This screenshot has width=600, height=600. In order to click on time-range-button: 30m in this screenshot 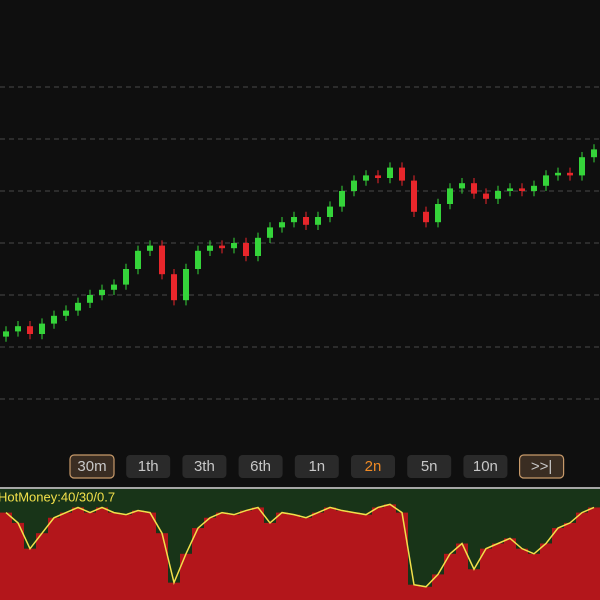, I will do `click(92, 466)`.